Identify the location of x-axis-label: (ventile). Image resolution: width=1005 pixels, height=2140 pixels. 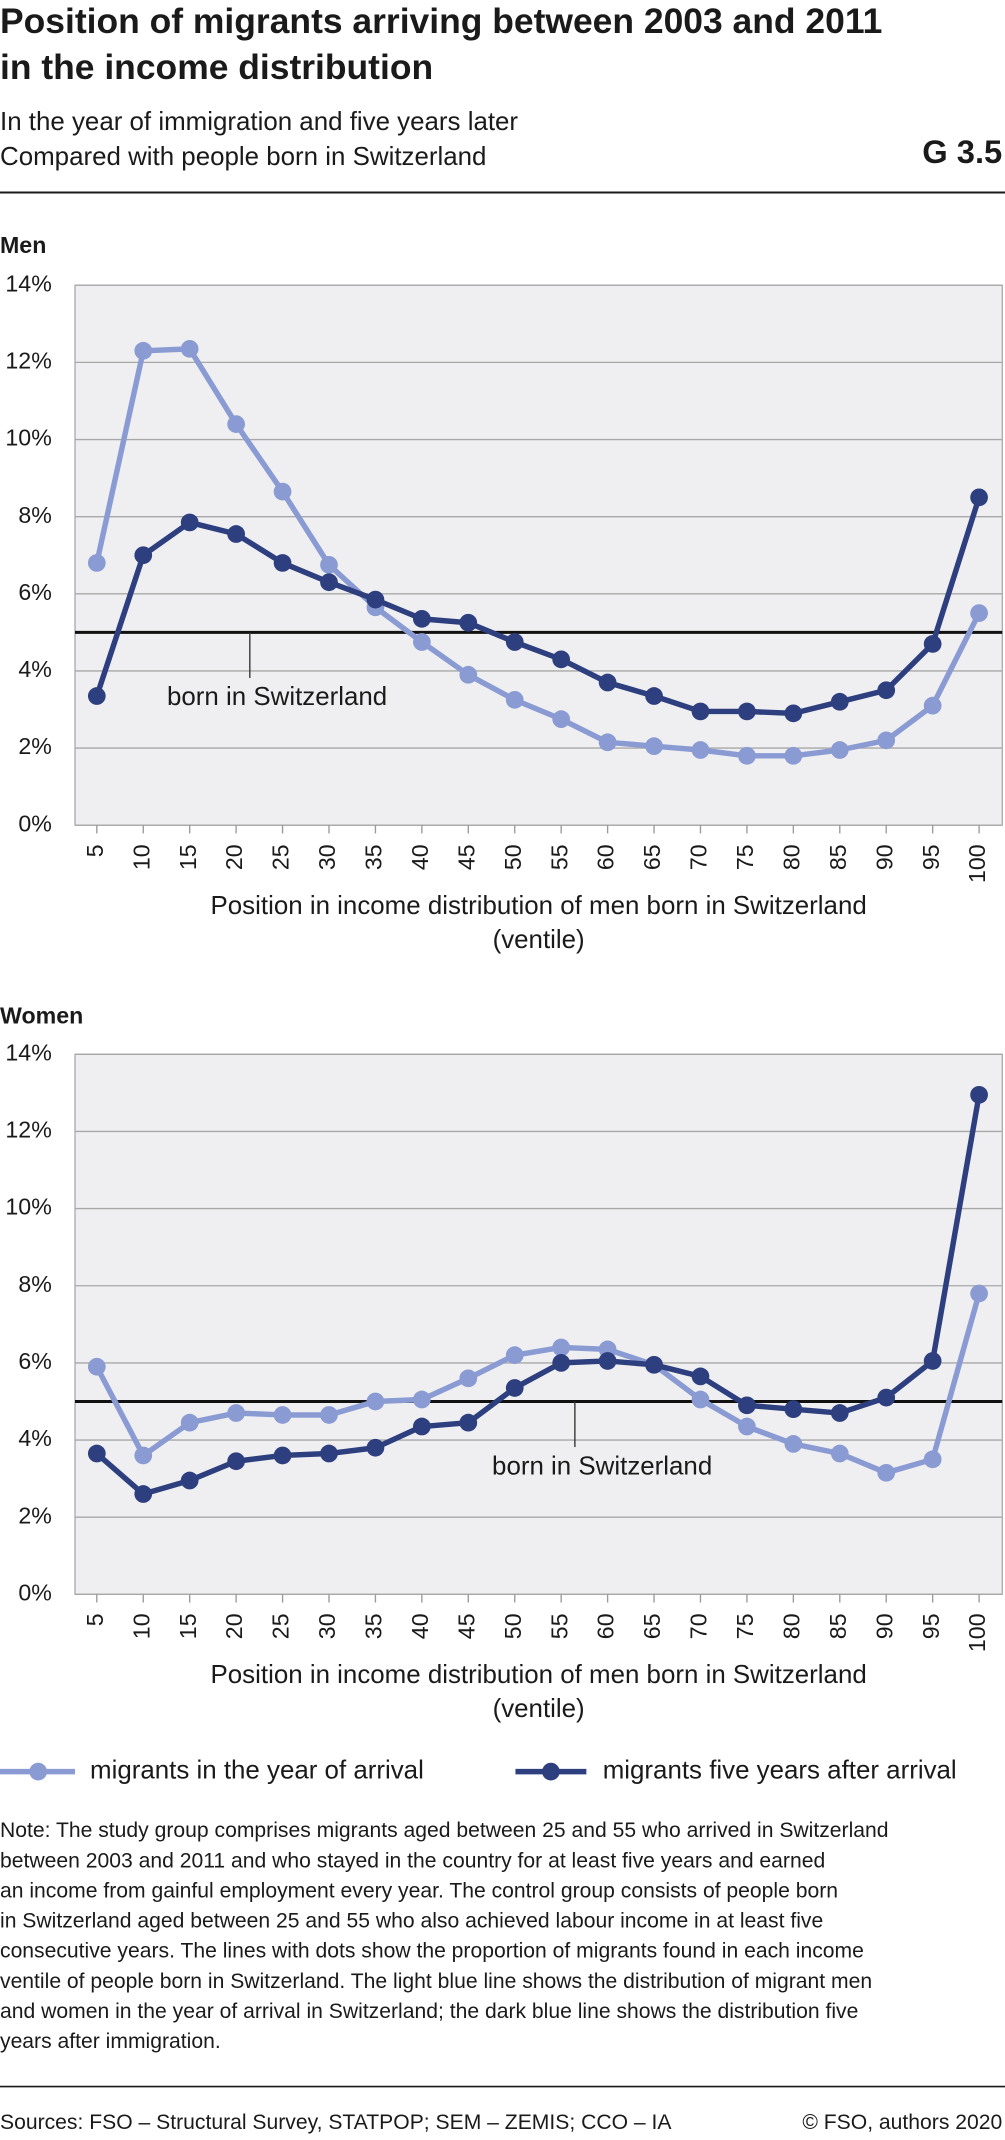
(539, 940).